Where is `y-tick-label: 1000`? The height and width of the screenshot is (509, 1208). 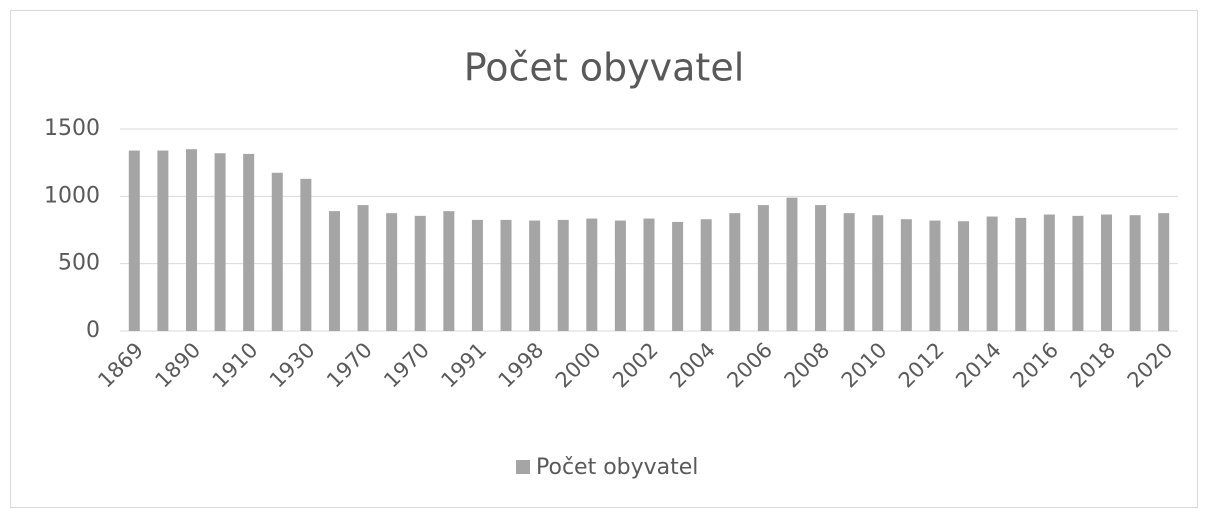
y-tick-label: 1000 is located at coordinates (72, 195).